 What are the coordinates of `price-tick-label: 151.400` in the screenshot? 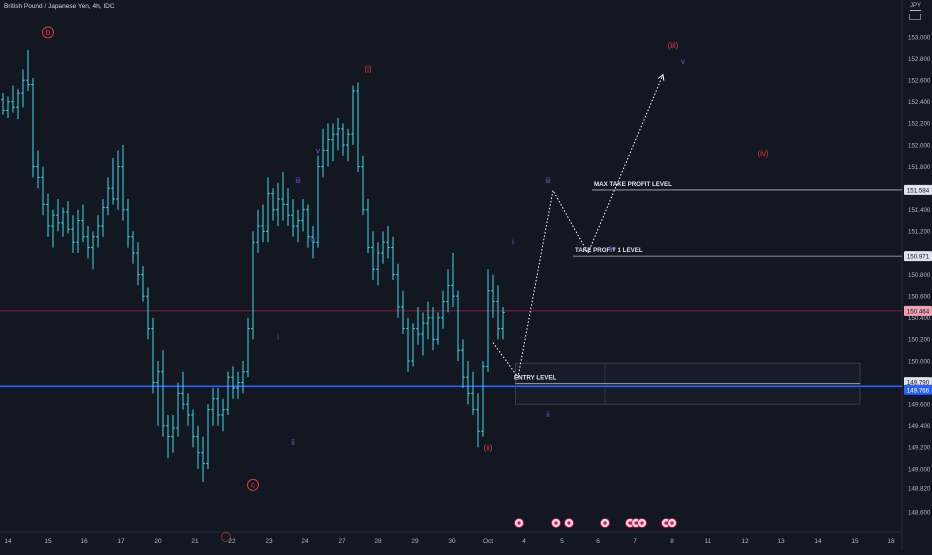 It's located at (919, 210).